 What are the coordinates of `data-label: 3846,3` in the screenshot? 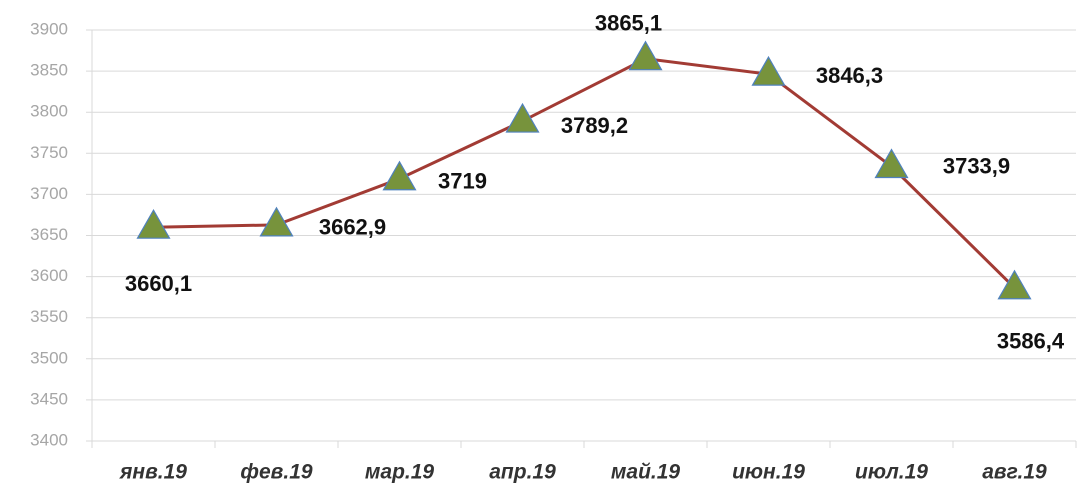 It's located at (849, 75).